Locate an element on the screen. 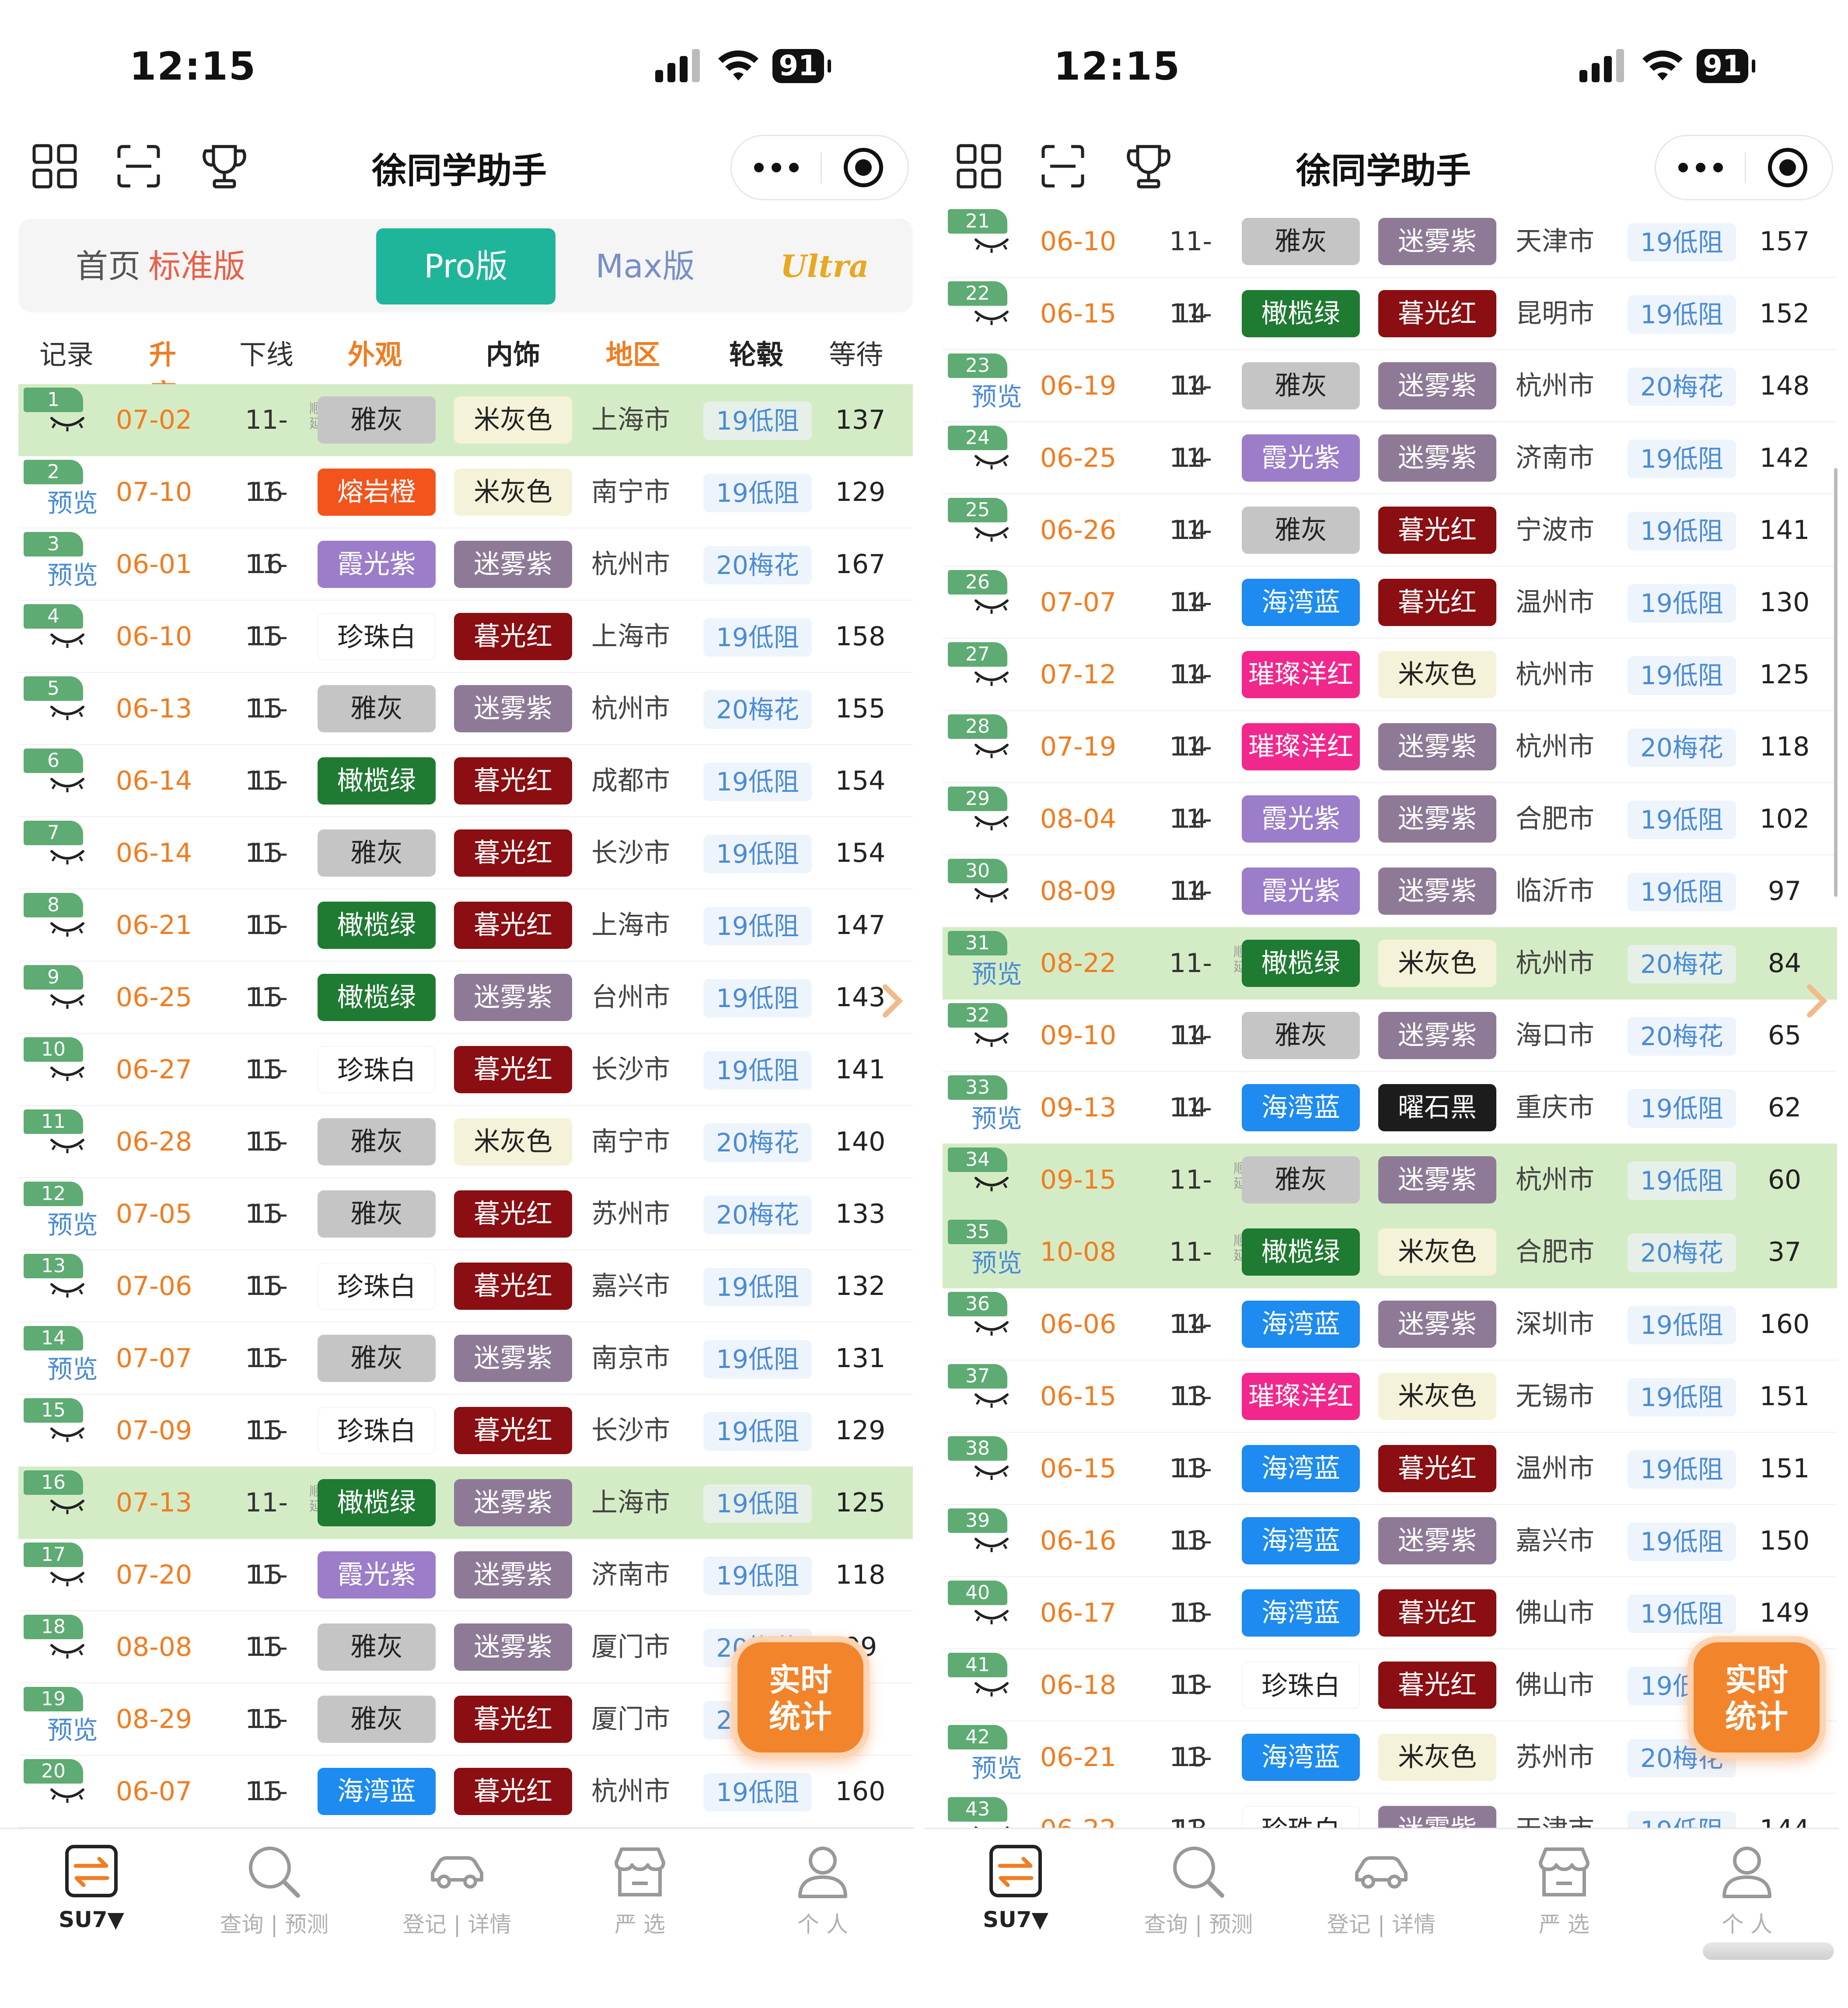 Image resolution: width=1848 pixels, height=2008 pixels. tab-max: Max版 is located at coordinates (645, 266).